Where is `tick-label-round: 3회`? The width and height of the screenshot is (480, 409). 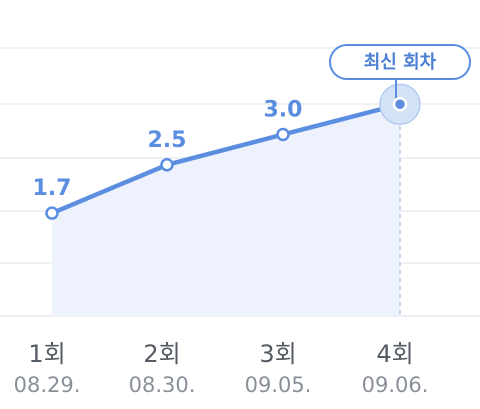
tick-label-round: 3회 is located at coordinates (277, 354).